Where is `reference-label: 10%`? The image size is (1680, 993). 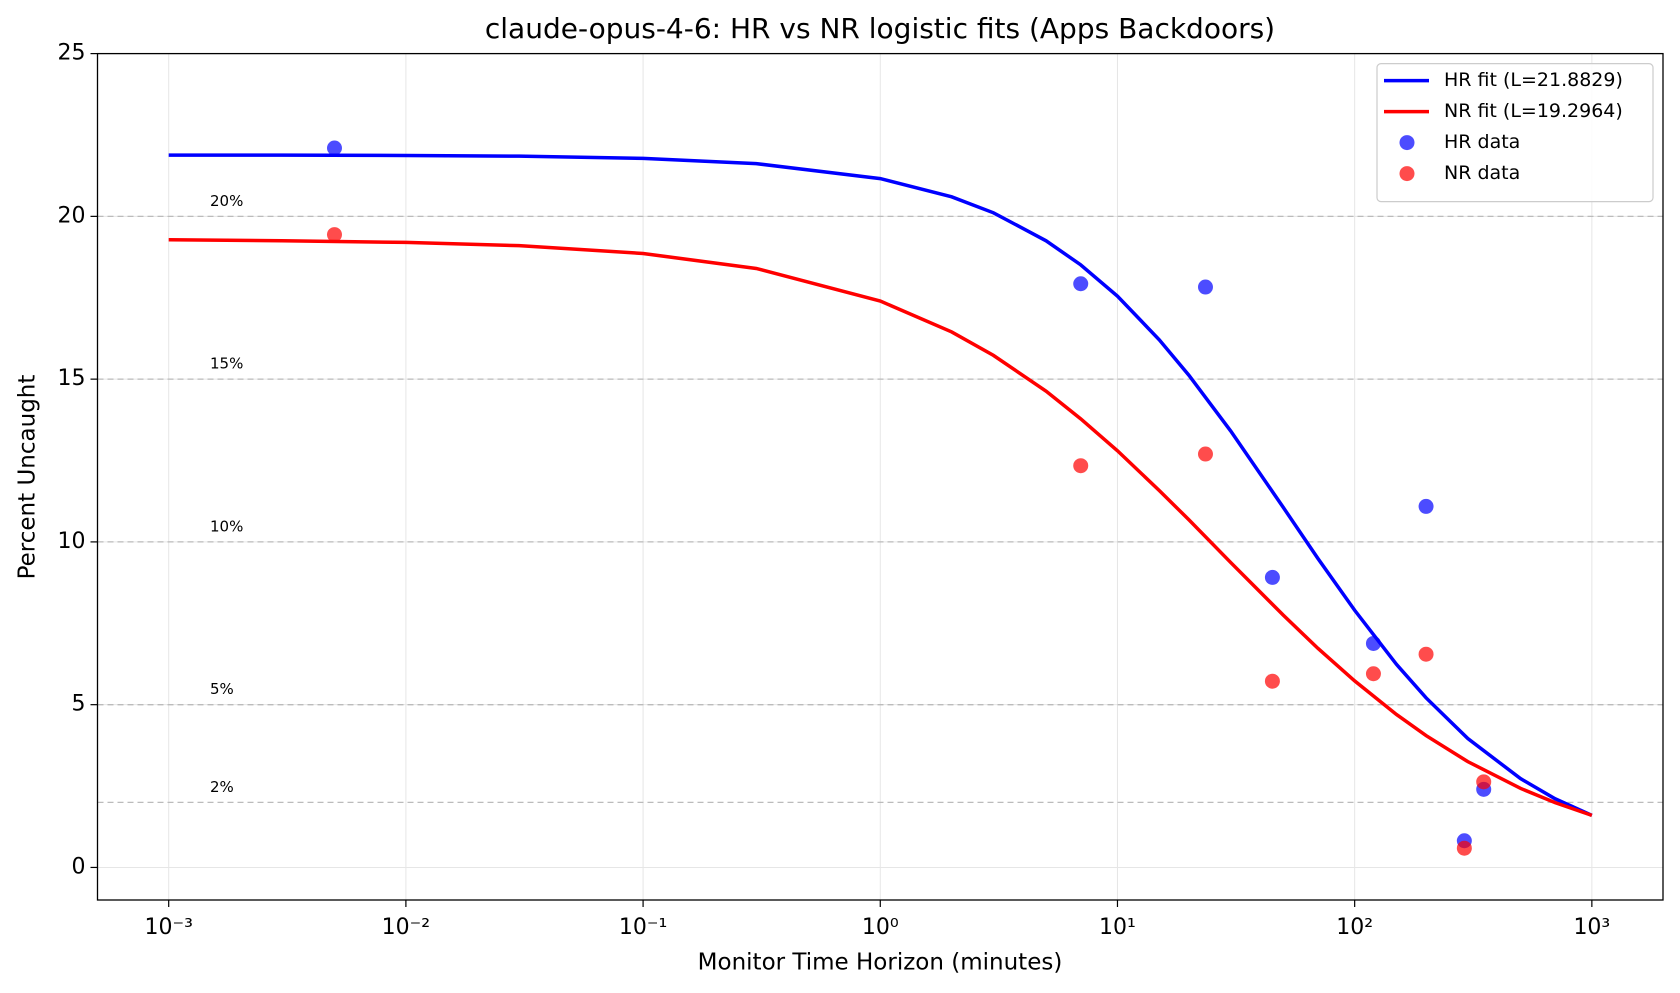 reference-label: 10% is located at coordinates (226, 526).